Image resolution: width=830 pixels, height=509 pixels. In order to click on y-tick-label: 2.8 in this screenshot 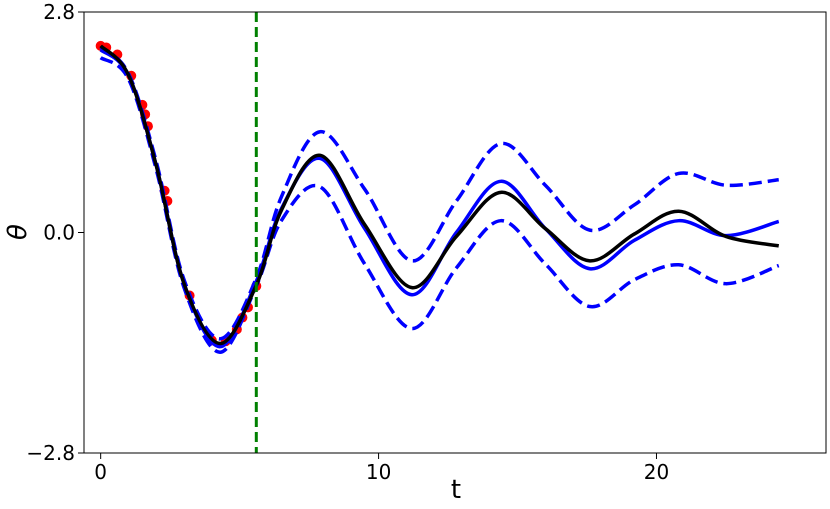, I will do `click(59, 12)`.